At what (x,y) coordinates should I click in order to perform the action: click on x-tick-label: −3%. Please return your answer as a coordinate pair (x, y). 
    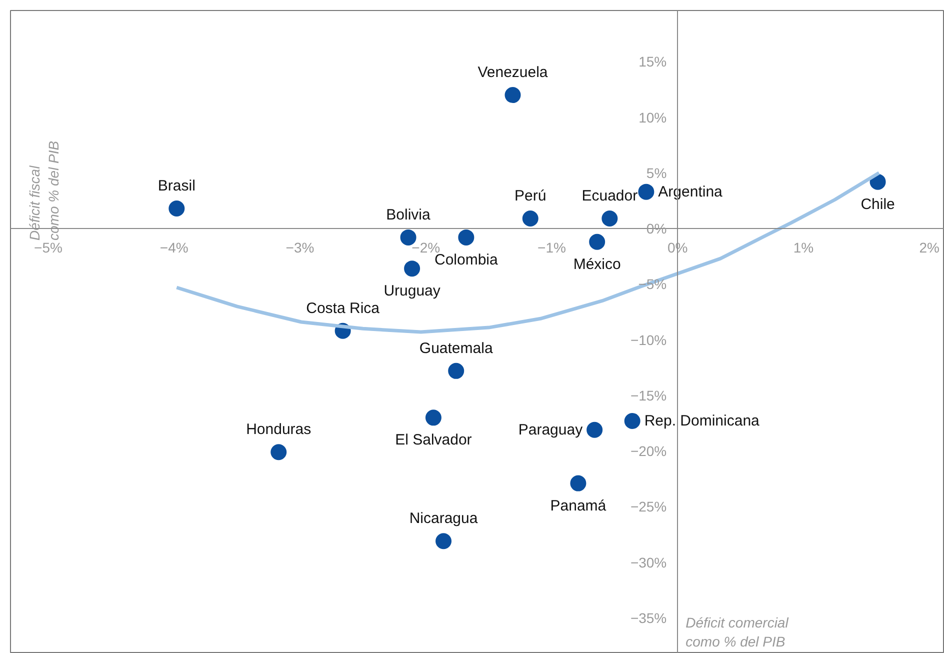
    Looking at the image, I should click on (300, 248).